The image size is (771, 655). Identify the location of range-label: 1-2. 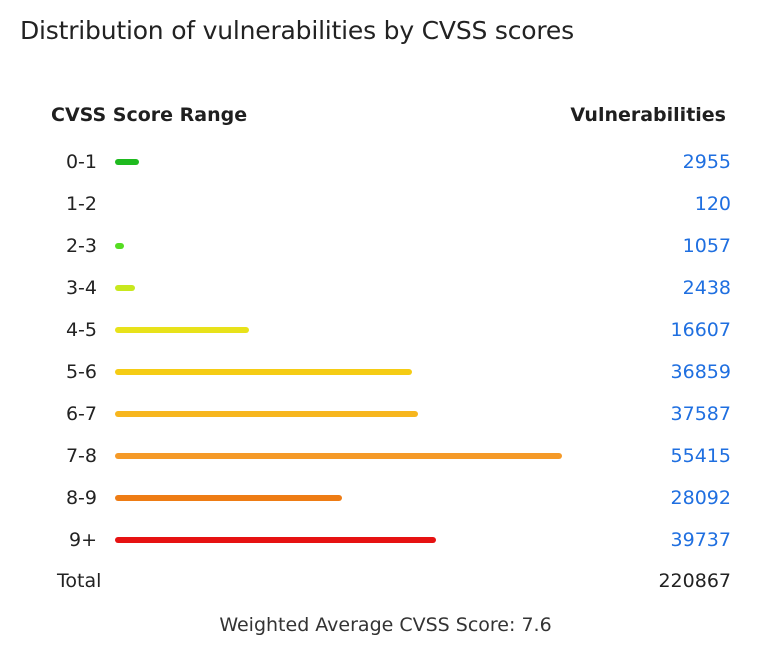
(81, 204).